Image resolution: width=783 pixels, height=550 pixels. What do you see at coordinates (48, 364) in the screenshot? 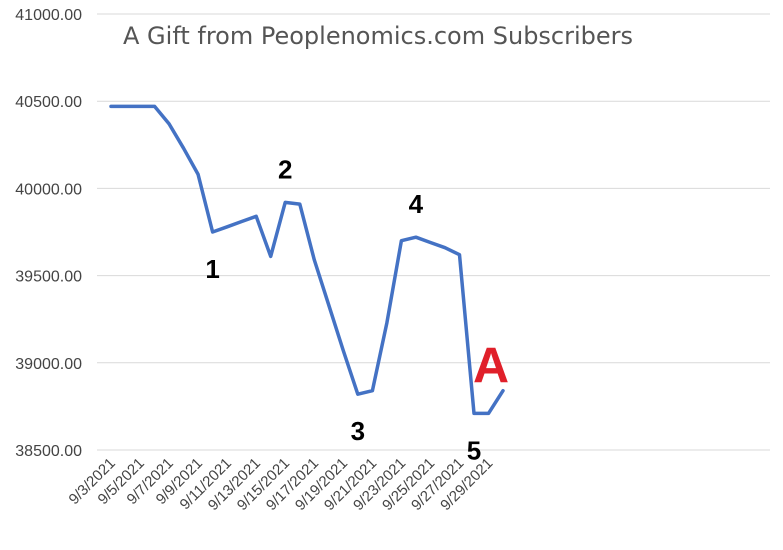
I see `y-tick-label: 39000.00` at bounding box center [48, 364].